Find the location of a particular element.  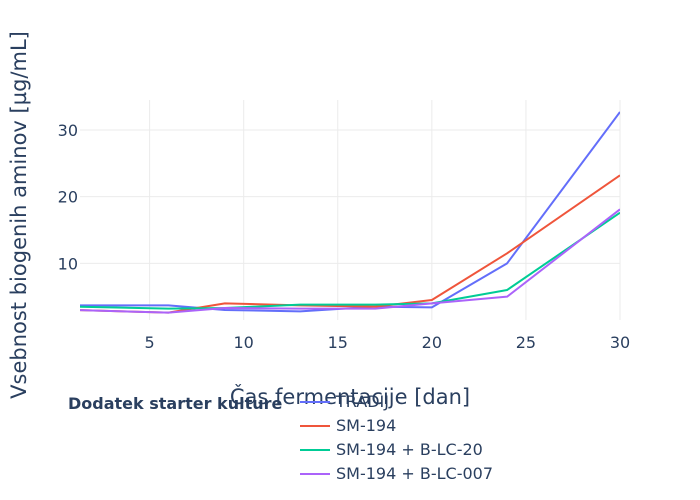

y-tick-label: 30 is located at coordinates (68, 130).